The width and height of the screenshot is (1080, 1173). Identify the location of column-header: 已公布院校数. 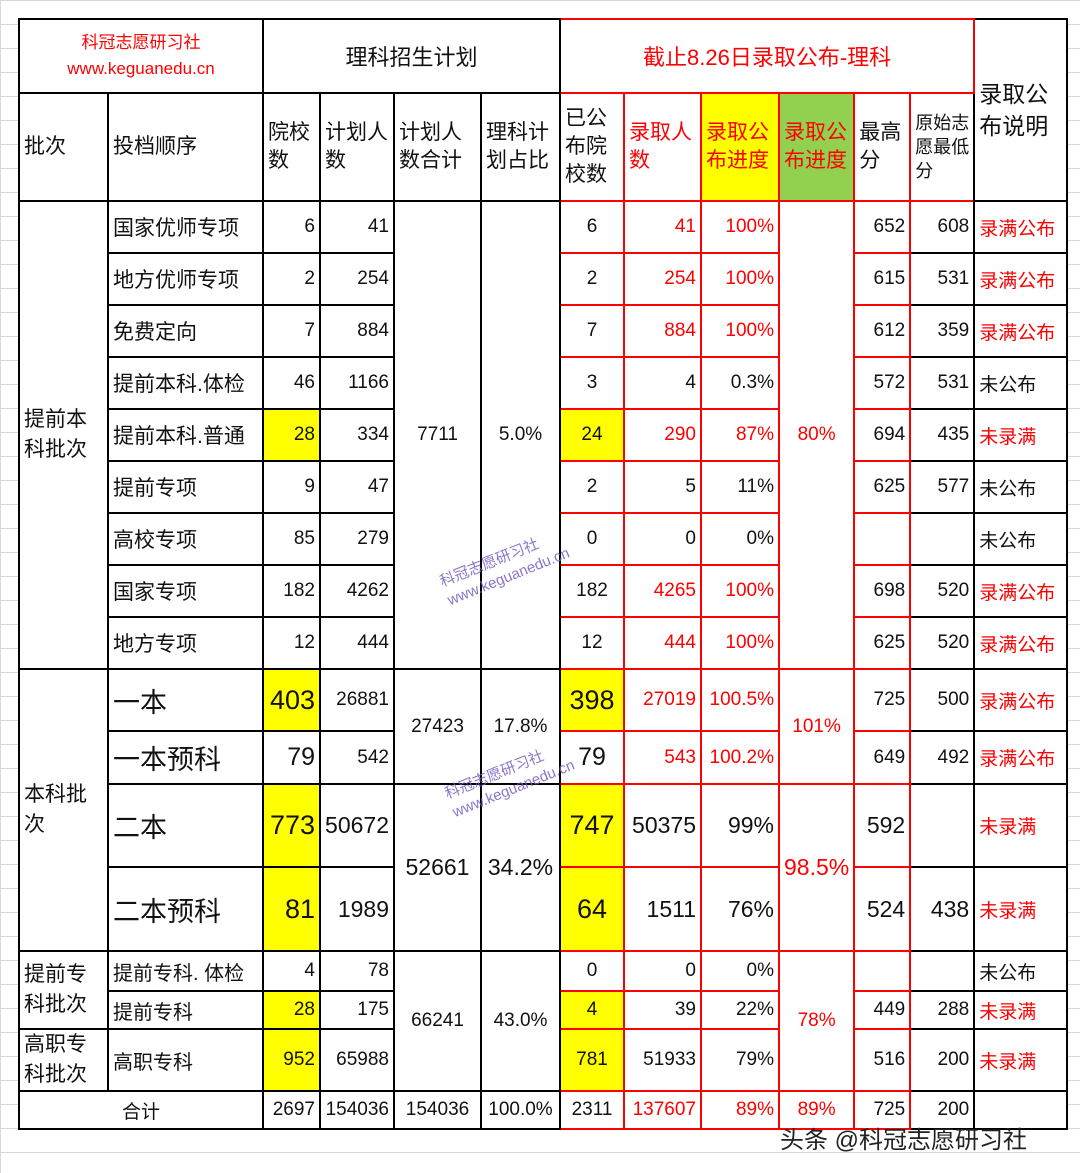
(592, 147).